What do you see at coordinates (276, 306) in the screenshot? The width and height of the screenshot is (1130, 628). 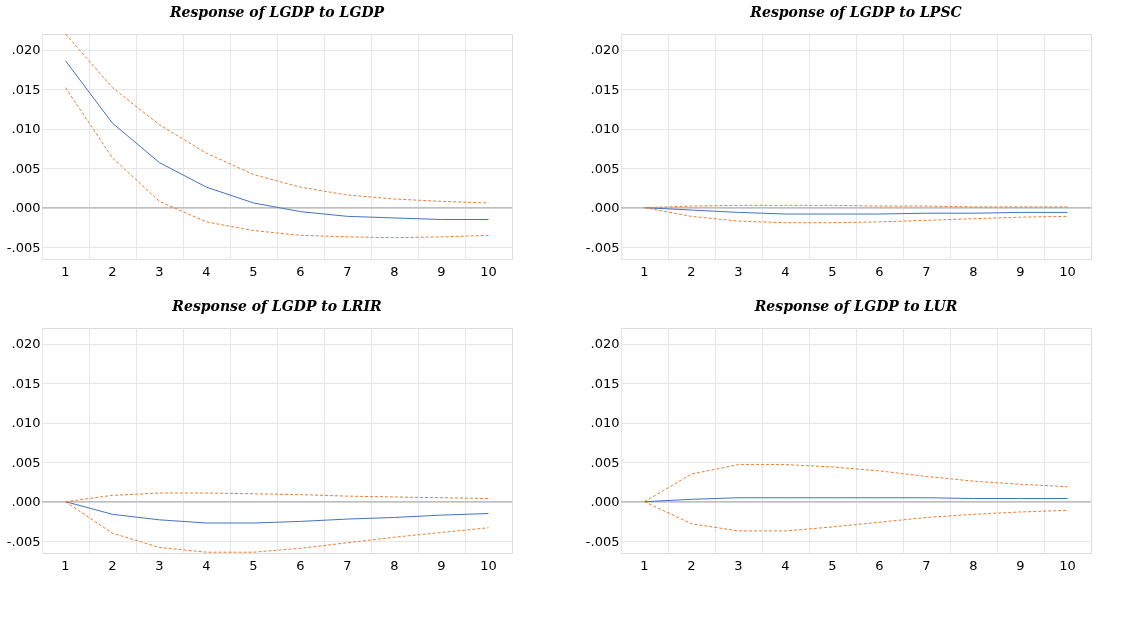 I see `chart-title: Response of LGDP to LRIR` at bounding box center [276, 306].